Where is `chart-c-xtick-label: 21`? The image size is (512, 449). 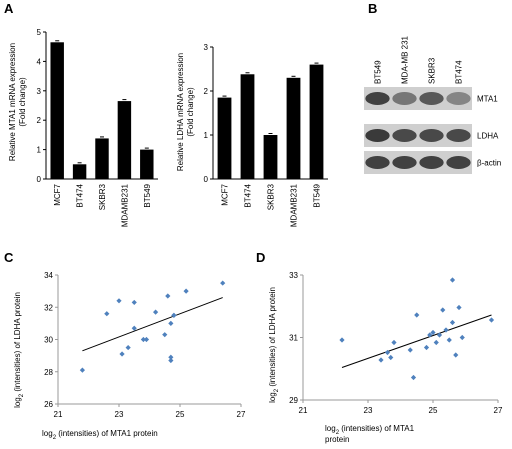 chart-c-xtick-label: 21 is located at coordinates (58, 414).